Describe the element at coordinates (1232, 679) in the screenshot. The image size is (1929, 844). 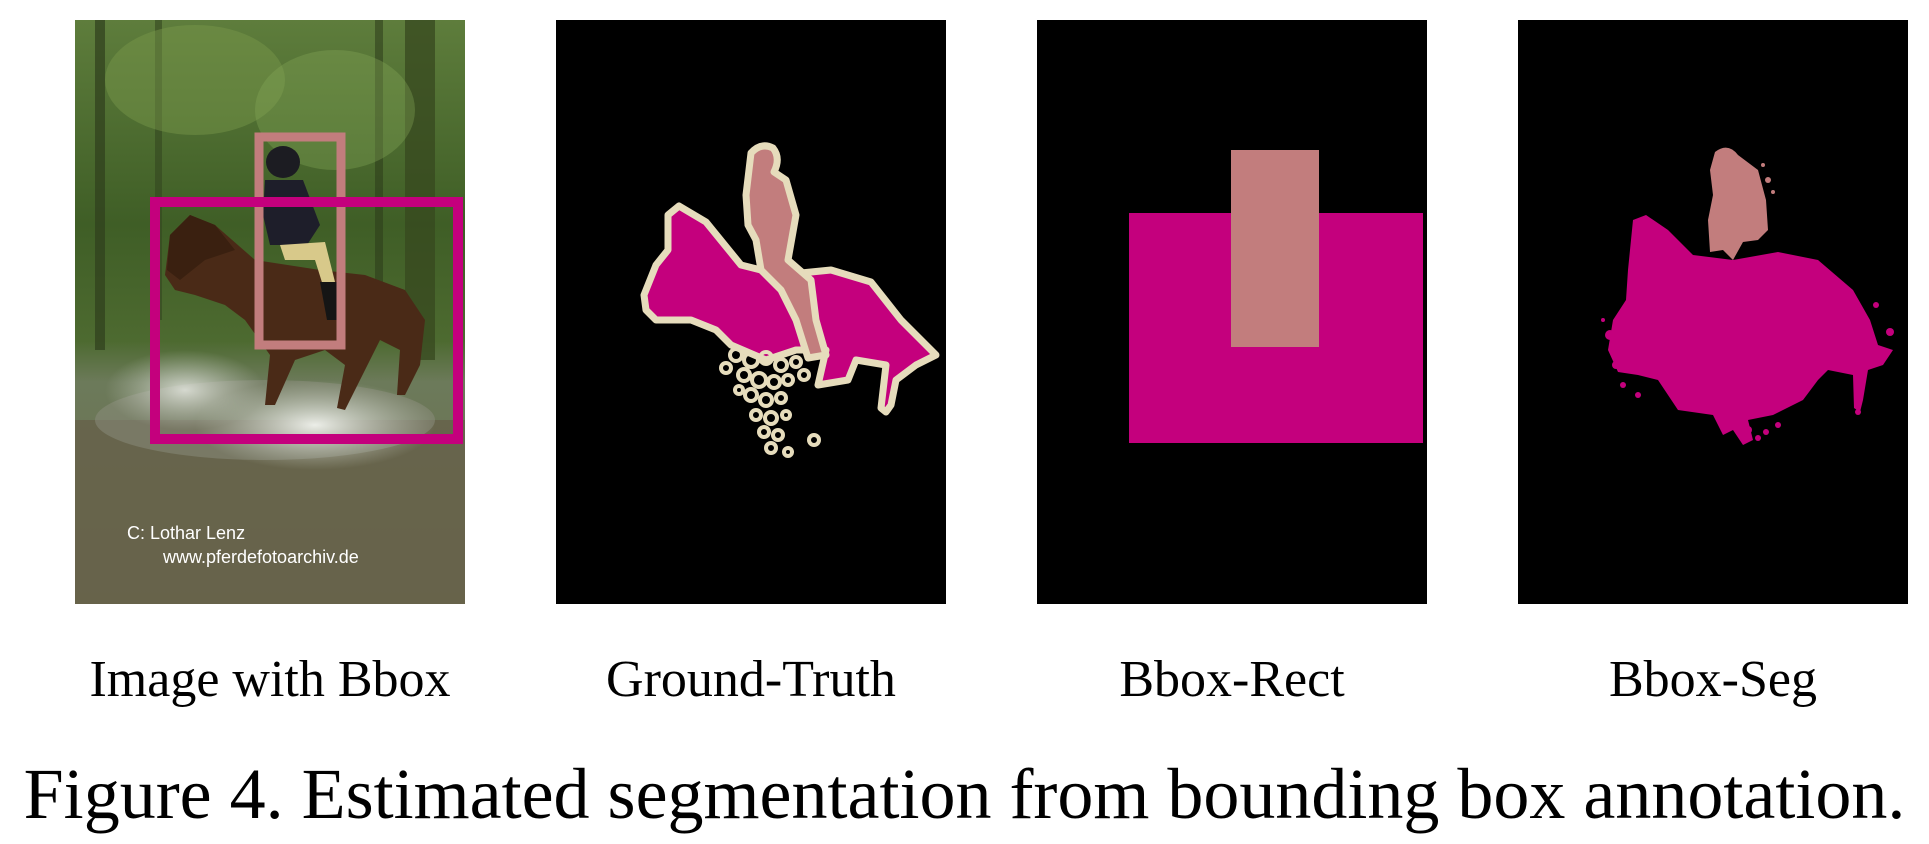
I see `panel-label-bbox-rect: Bbox-Rect` at that location.